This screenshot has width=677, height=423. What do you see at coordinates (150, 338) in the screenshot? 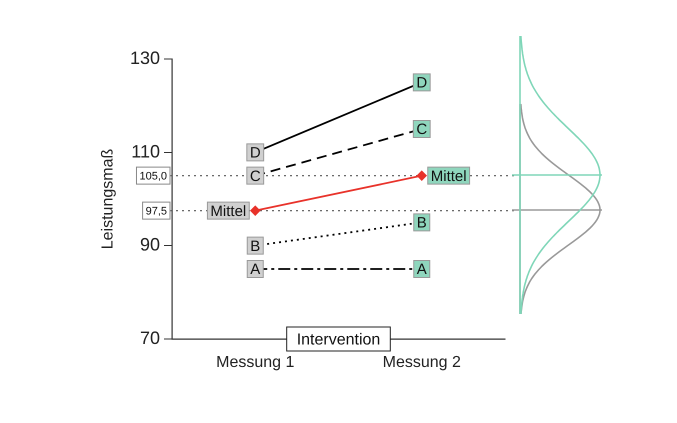
I see `y-tick-label: 70` at bounding box center [150, 338].